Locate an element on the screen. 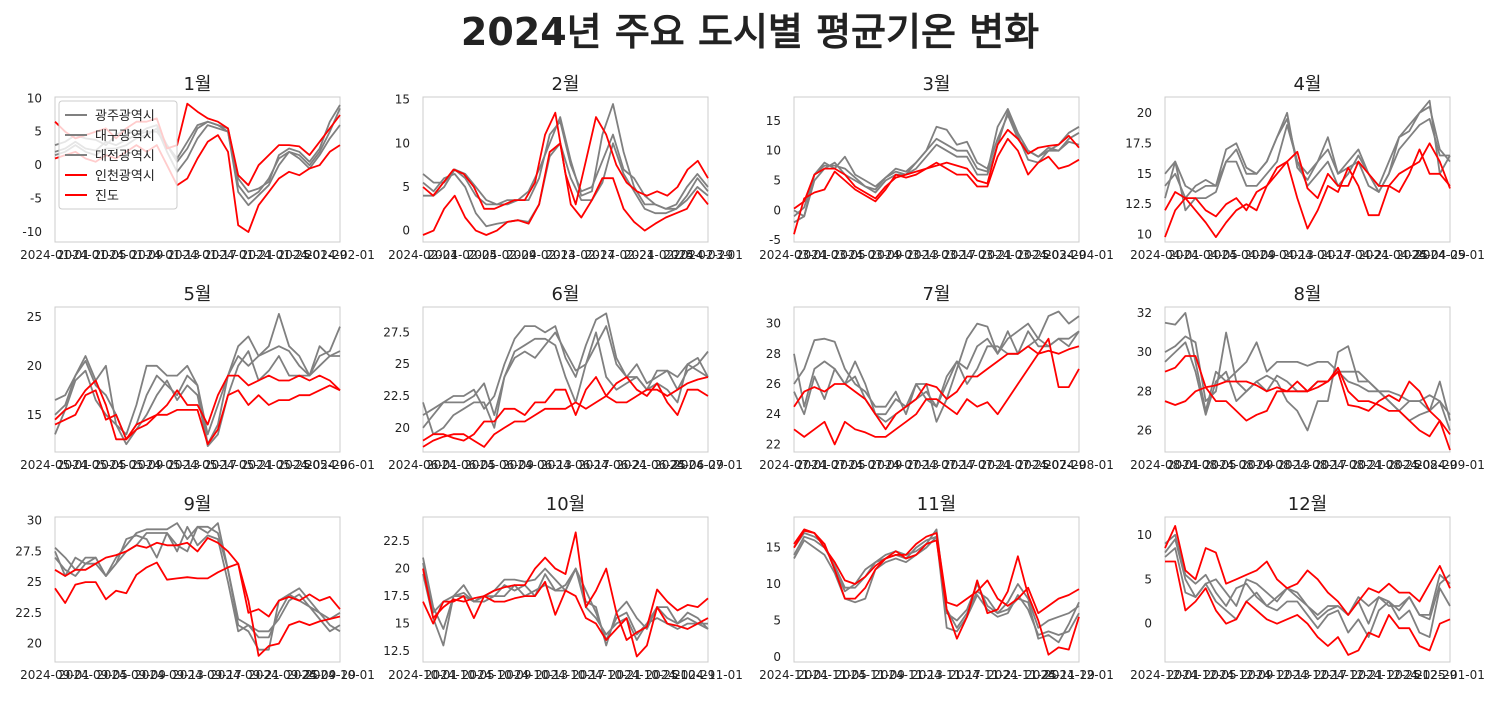 The height and width of the screenshot is (704, 1500). x-tick-label: 2024-08-05 is located at coordinates (1202, 465).